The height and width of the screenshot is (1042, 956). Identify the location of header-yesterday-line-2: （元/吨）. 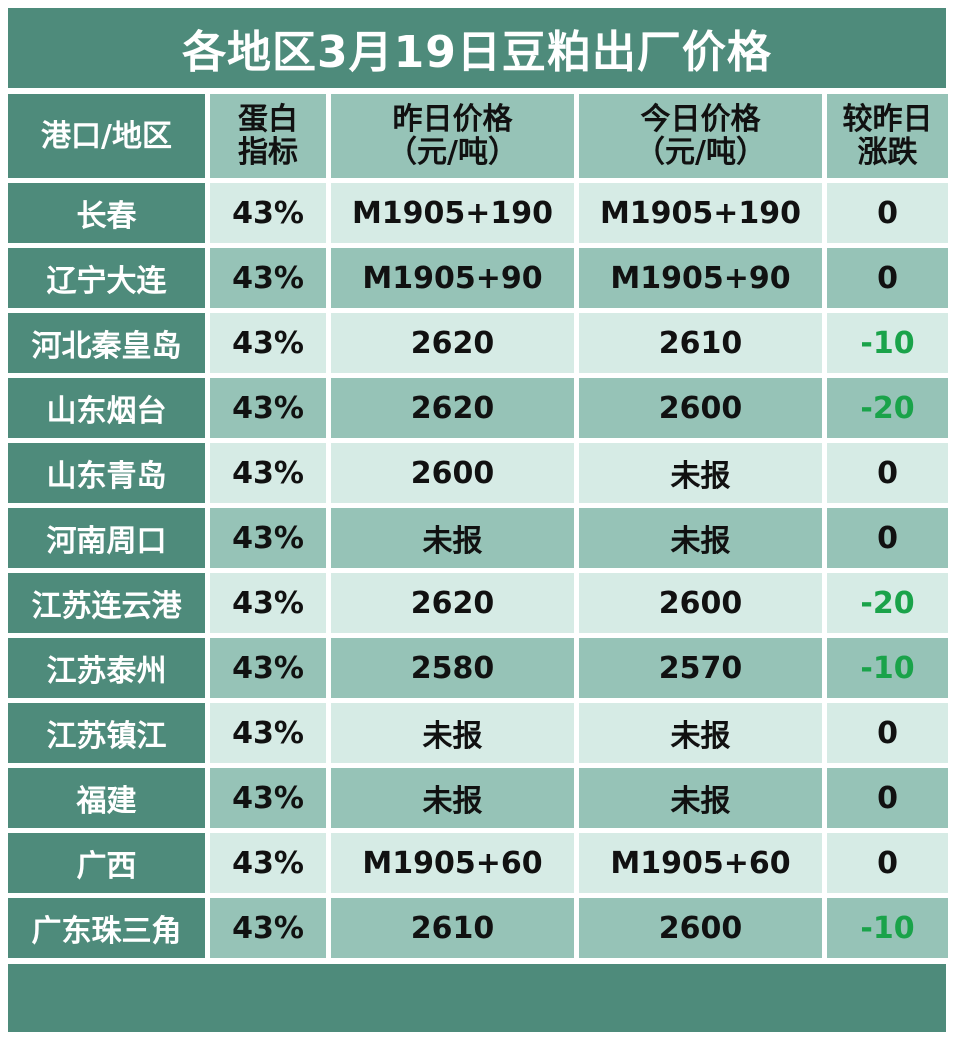
(452, 152).